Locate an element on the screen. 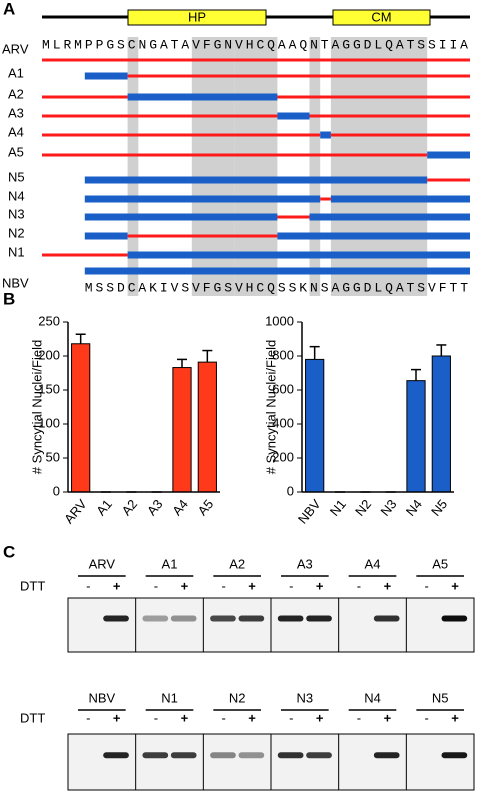  row-label: A2 is located at coordinates (16, 93).